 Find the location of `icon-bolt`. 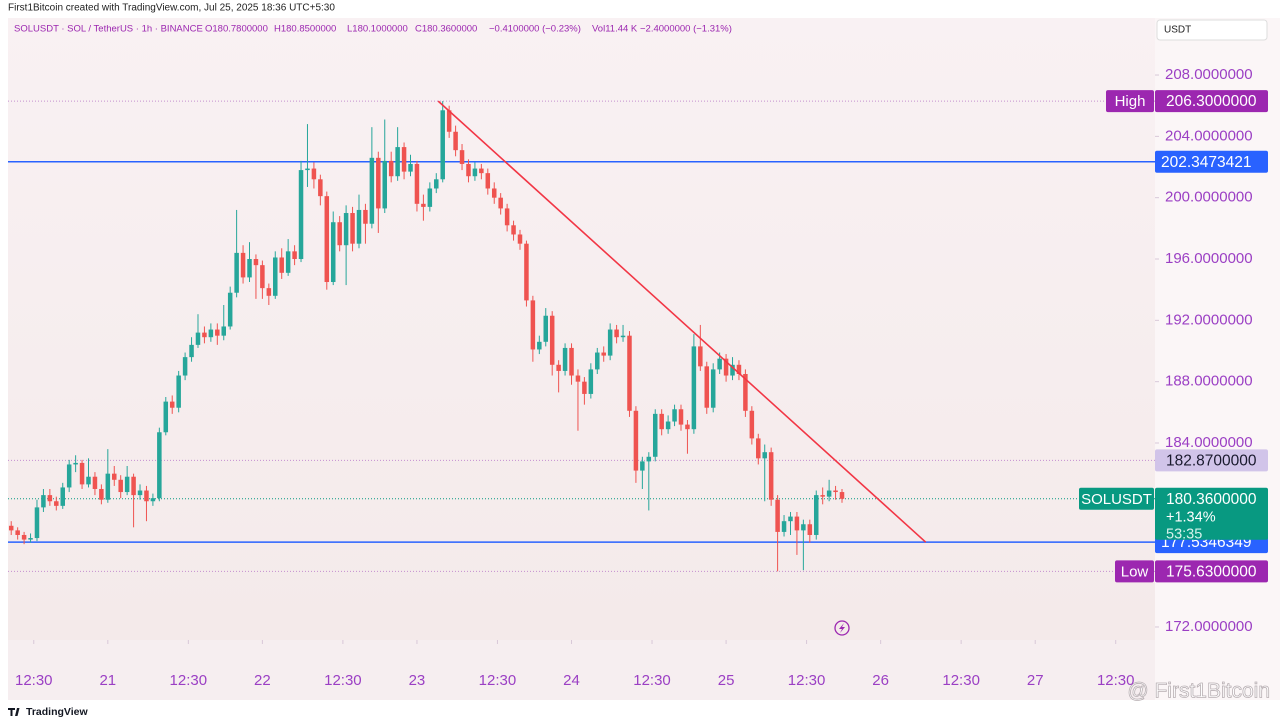

icon-bolt is located at coordinates (842, 628).